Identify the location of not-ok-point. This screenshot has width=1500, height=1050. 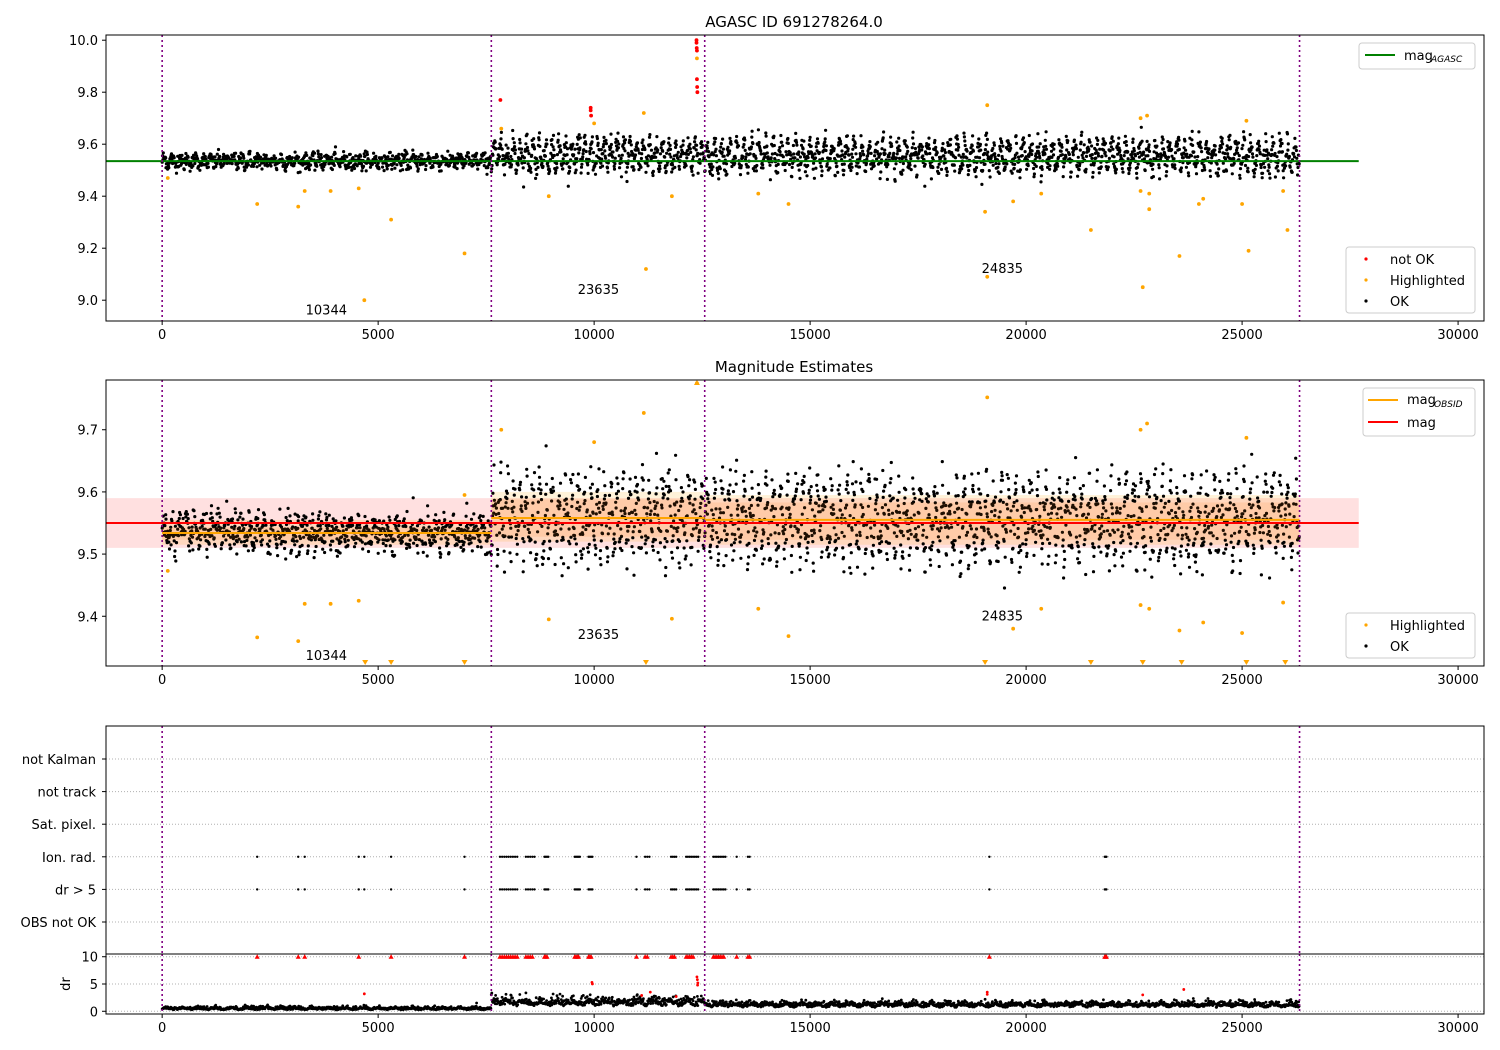
(697, 92).